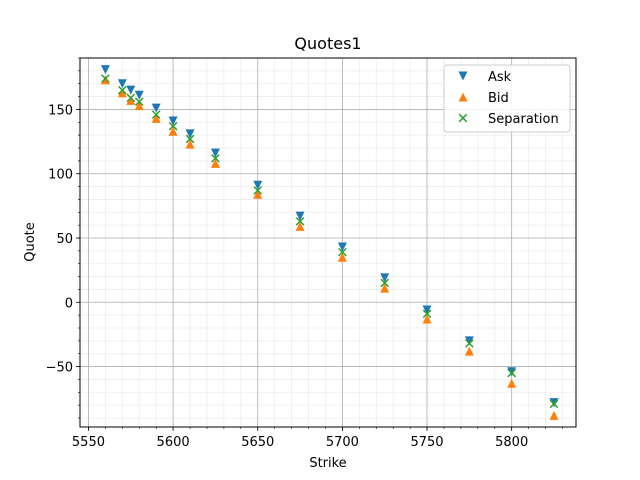 Image resolution: width=640 pixels, height=480 pixels. I want to click on x-tick-label: 5800, so click(511, 442).